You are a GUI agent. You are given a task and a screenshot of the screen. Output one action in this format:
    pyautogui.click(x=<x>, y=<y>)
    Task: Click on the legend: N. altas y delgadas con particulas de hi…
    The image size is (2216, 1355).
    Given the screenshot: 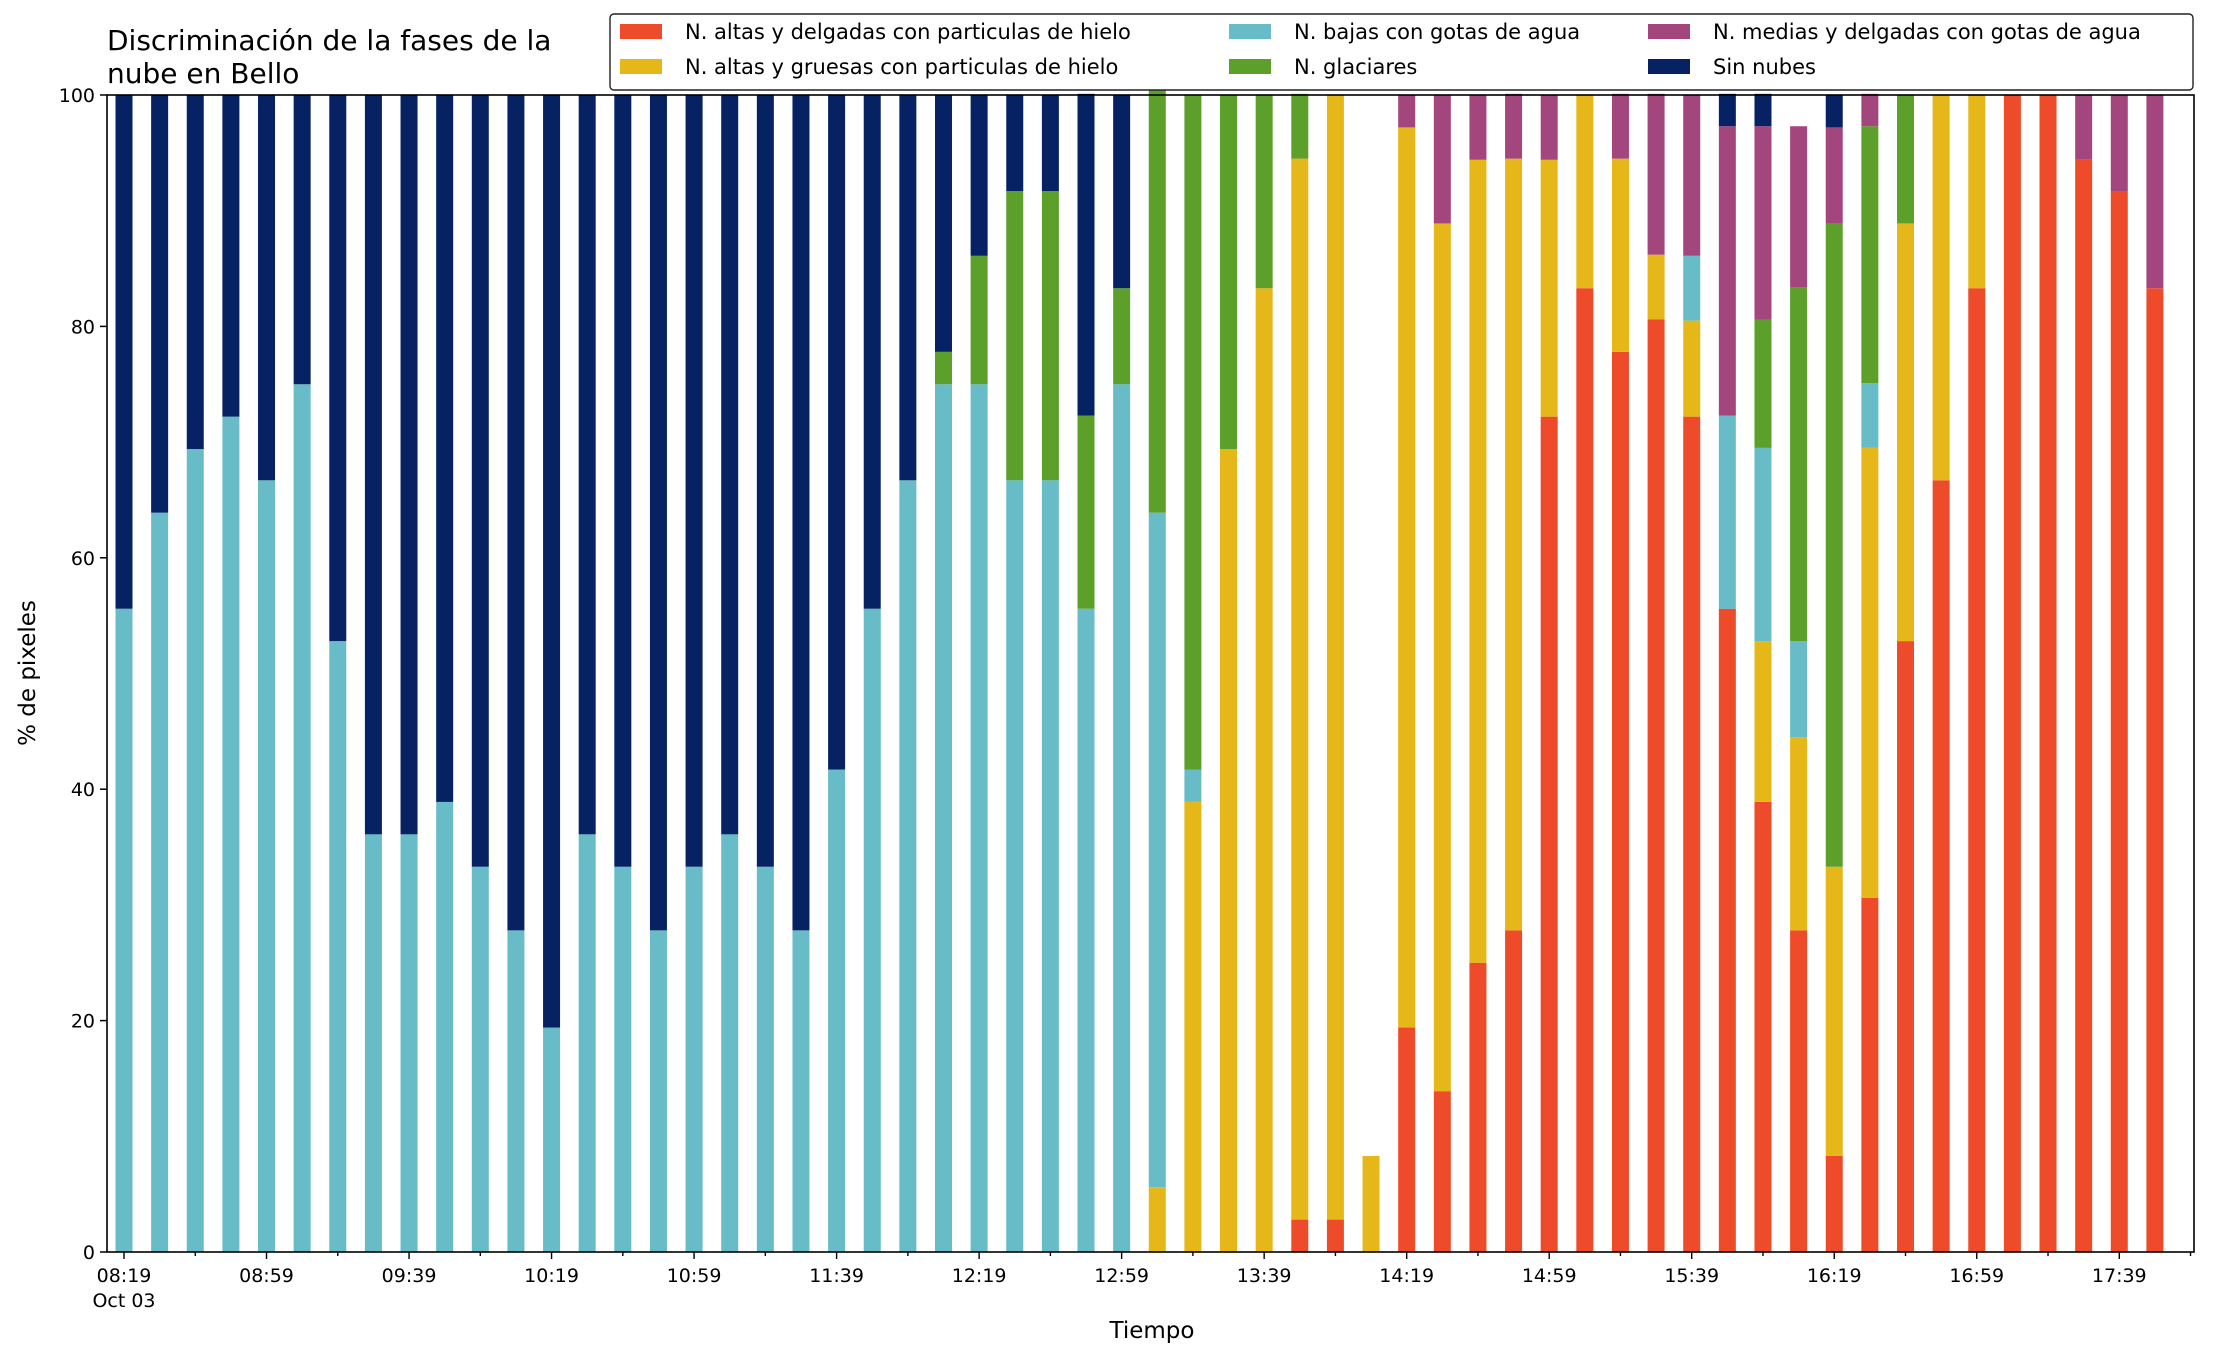 What is the action you would take?
    pyautogui.click(x=1401, y=52)
    